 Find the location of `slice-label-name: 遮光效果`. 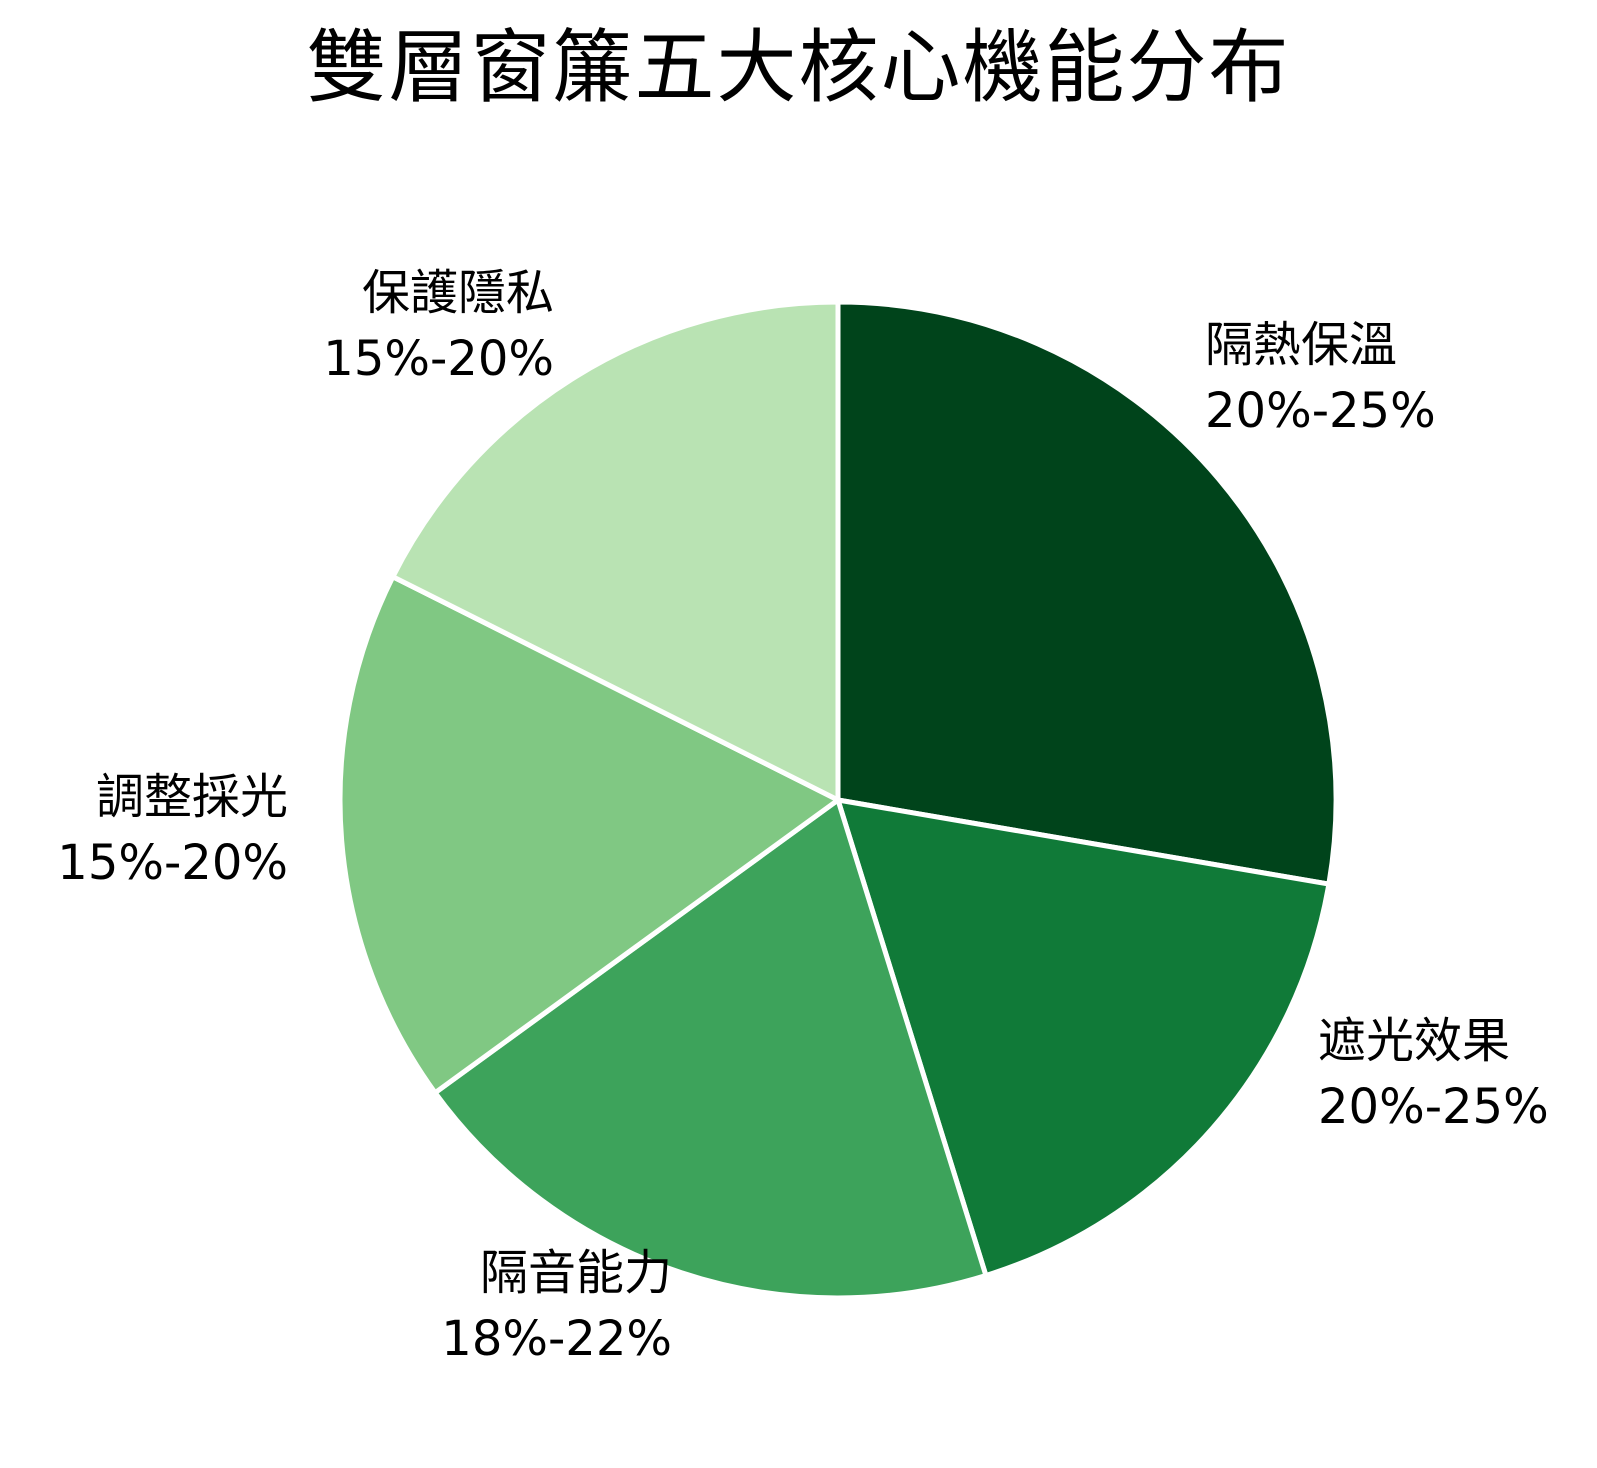

slice-label-name: 遮光效果 is located at coordinates (1414, 1041).